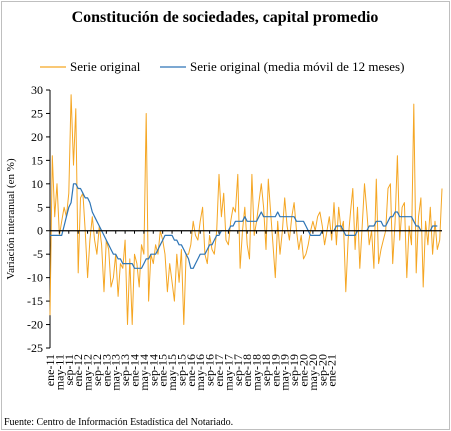 The image size is (451, 431). What do you see at coordinates (200, 372) in the screenshot?
I see `x-tick-label: may-16` at bounding box center [200, 372].